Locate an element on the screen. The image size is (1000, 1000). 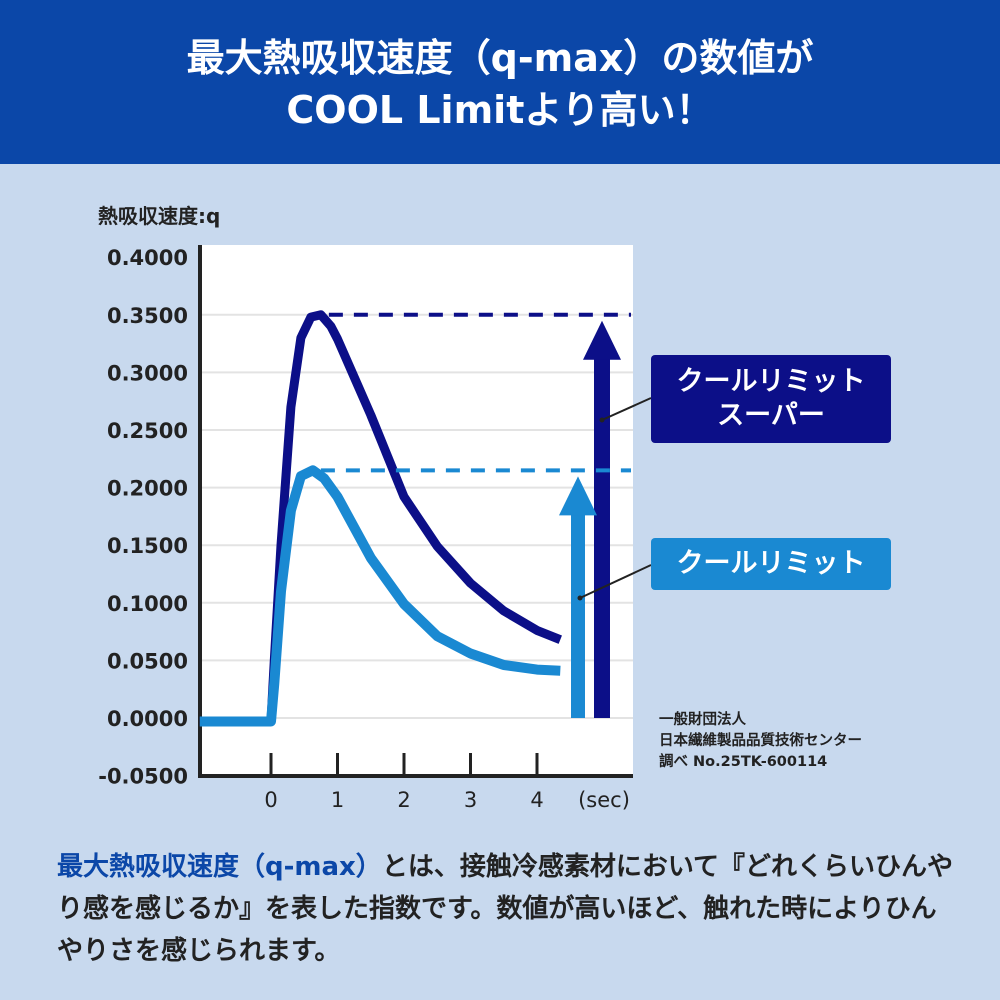
legend-standard-label: クールリミット is located at coordinates (771, 563).